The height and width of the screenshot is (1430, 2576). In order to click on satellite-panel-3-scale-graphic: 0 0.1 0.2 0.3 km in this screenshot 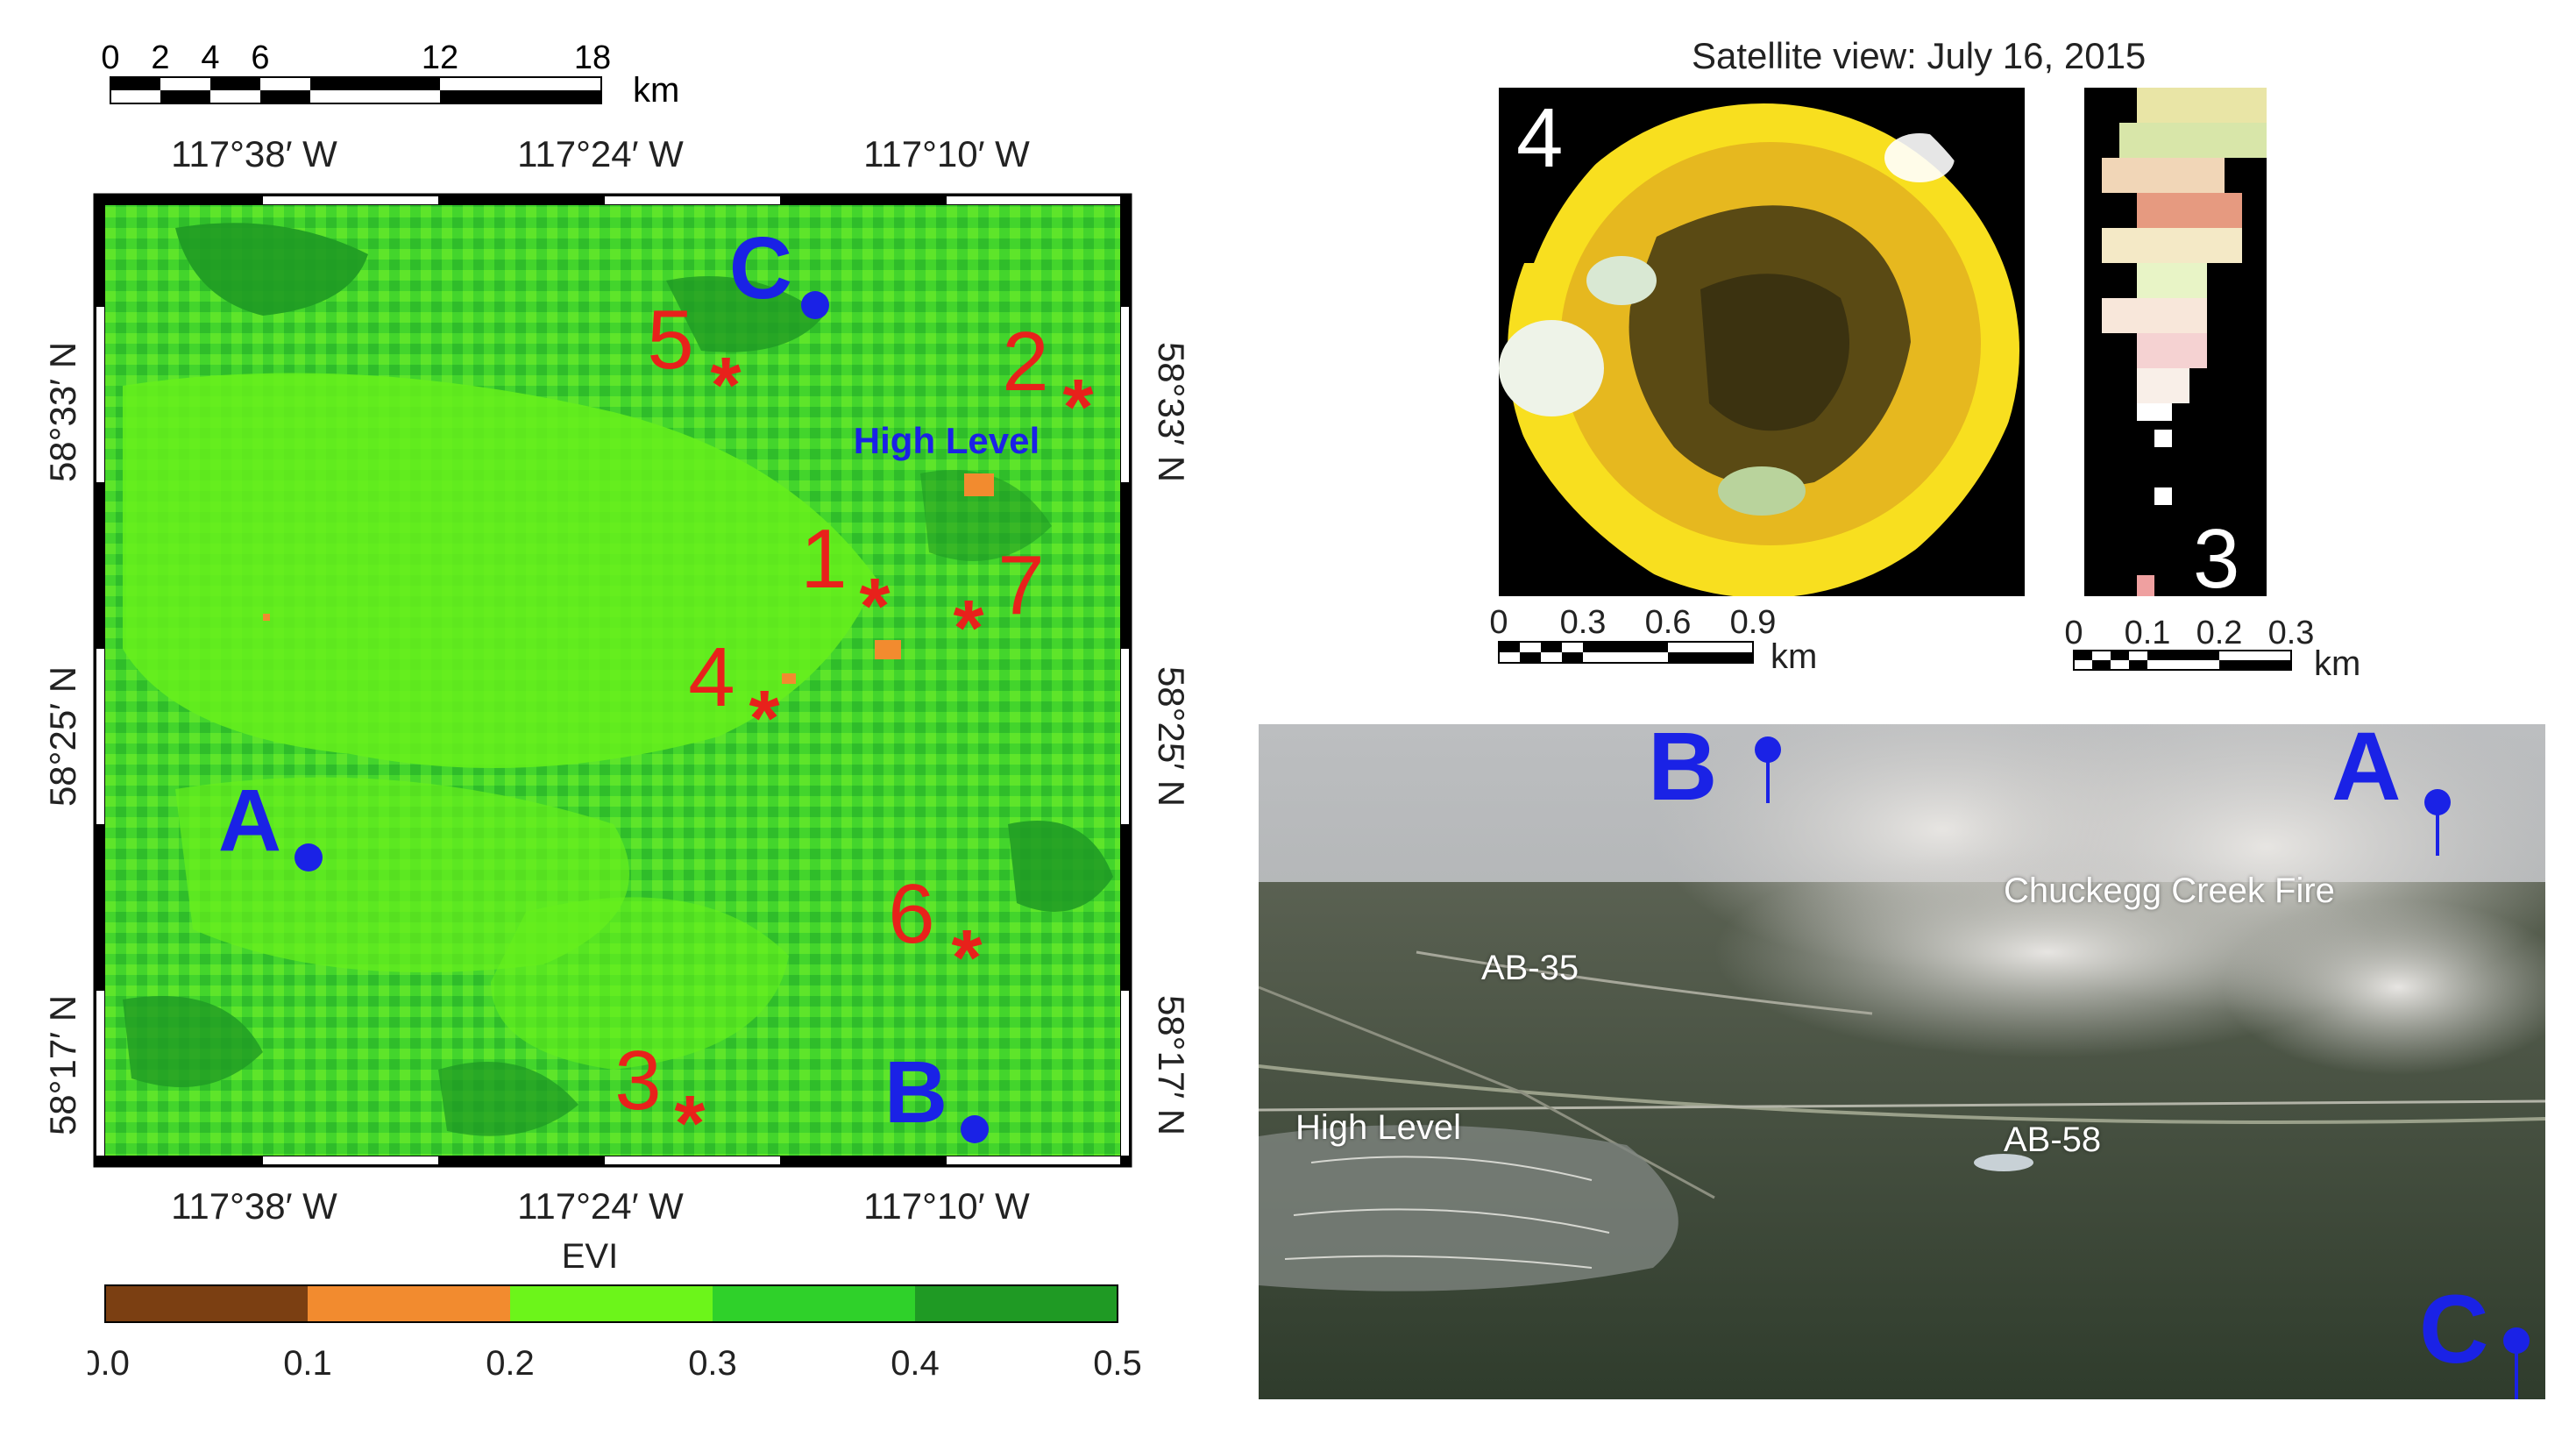, I will do `click(2212, 649)`.